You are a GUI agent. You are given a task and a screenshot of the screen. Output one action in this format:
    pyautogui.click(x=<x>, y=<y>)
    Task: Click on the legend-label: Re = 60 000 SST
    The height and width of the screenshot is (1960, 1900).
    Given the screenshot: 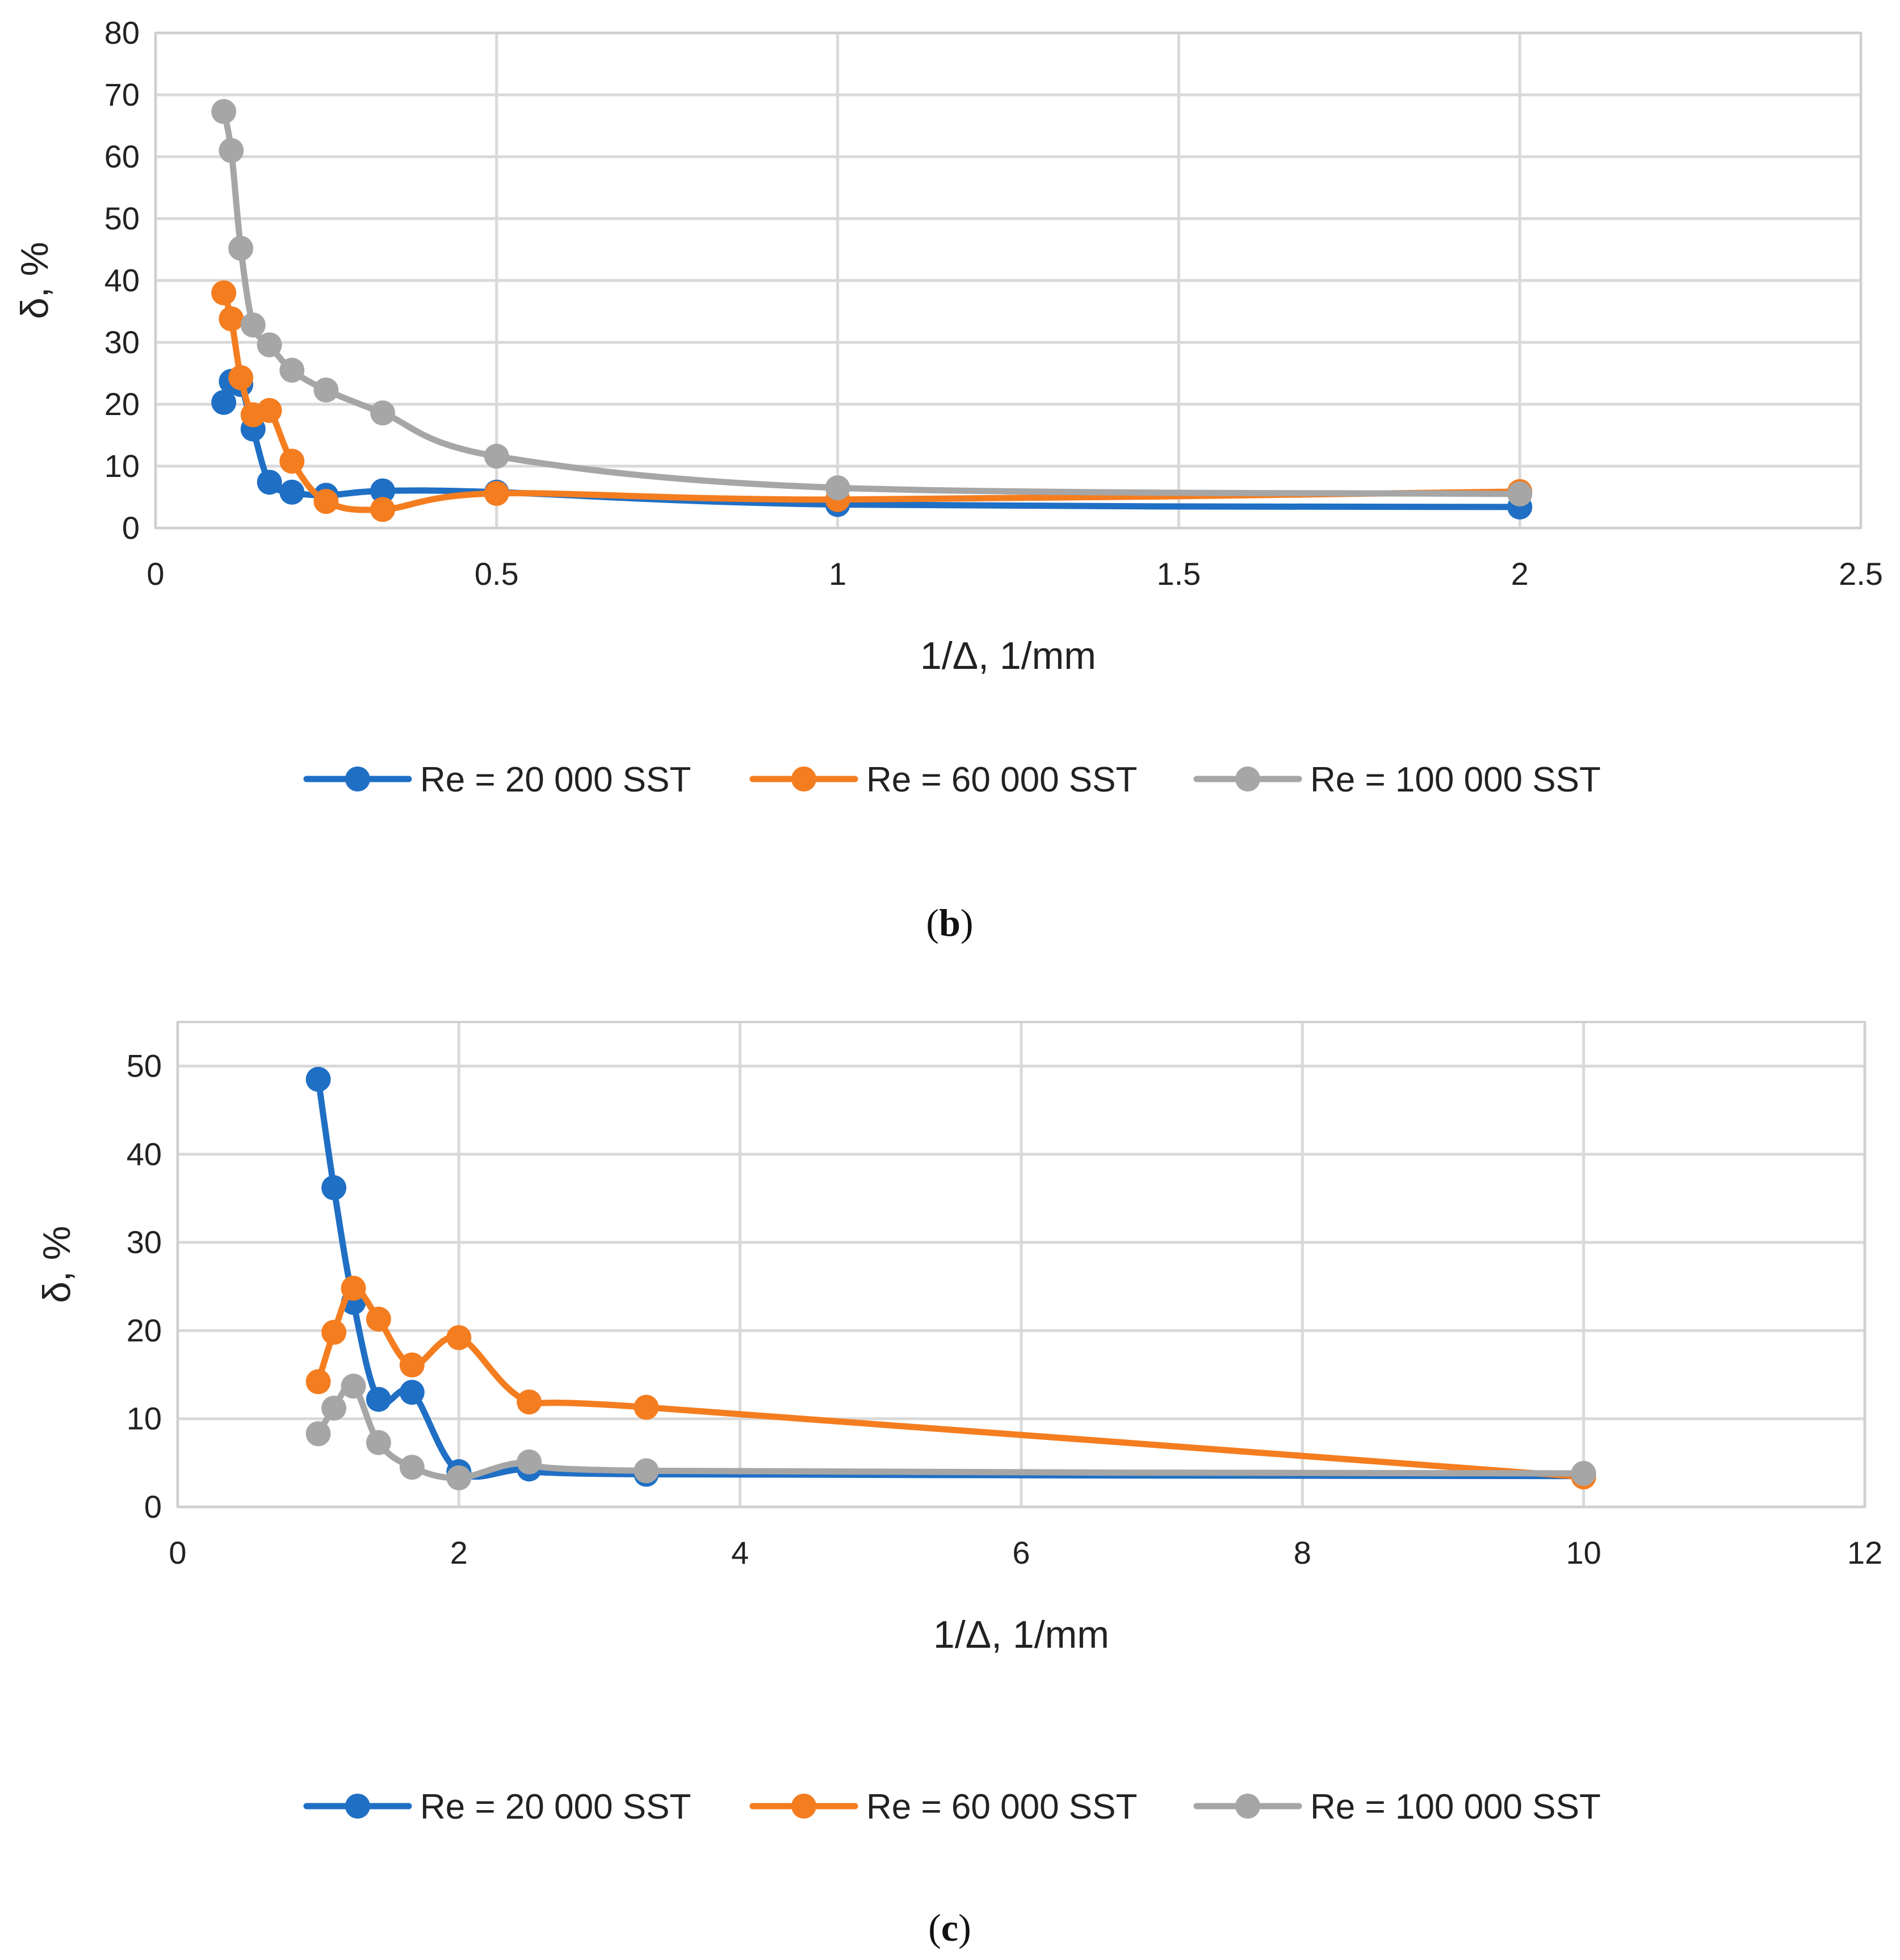 What is the action you would take?
    pyautogui.click(x=1001, y=1807)
    